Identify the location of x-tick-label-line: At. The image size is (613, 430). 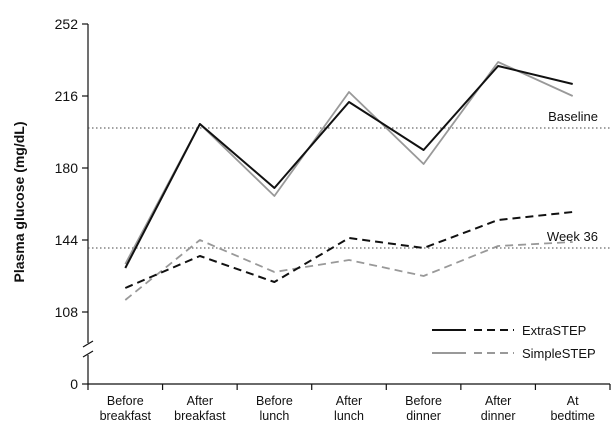
(573, 401).